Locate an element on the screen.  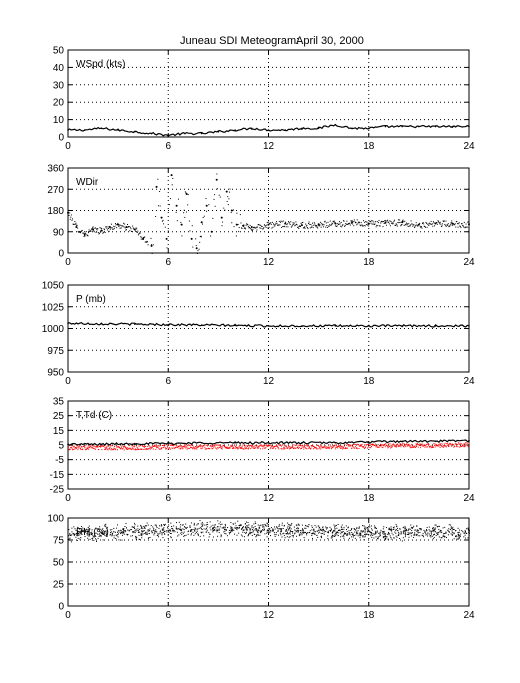
figure-title: Juneau SDI Meteogram: is located at coordinates (239, 41).